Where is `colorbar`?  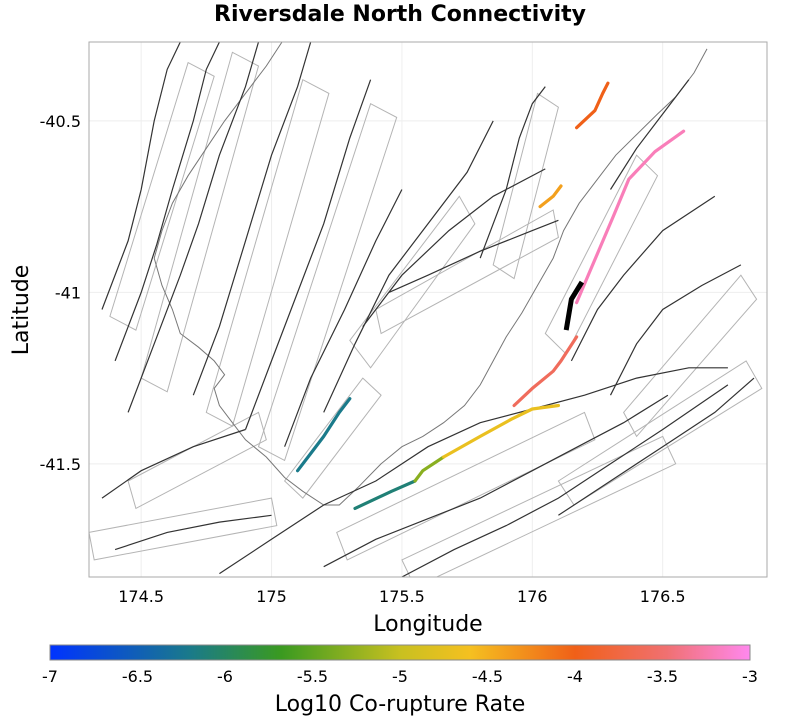
colorbar is located at coordinates (400, 652).